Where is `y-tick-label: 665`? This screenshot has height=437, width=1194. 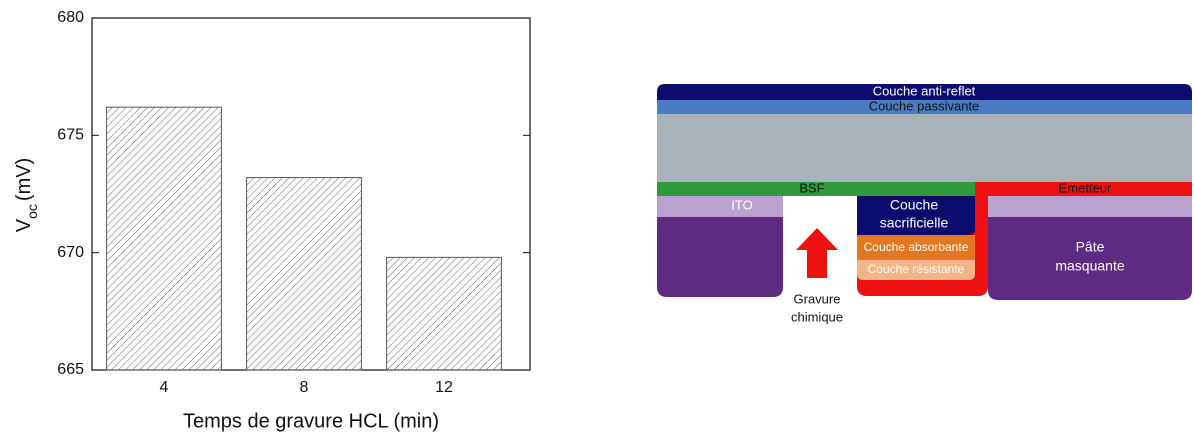 y-tick-label: 665 is located at coordinates (70, 369).